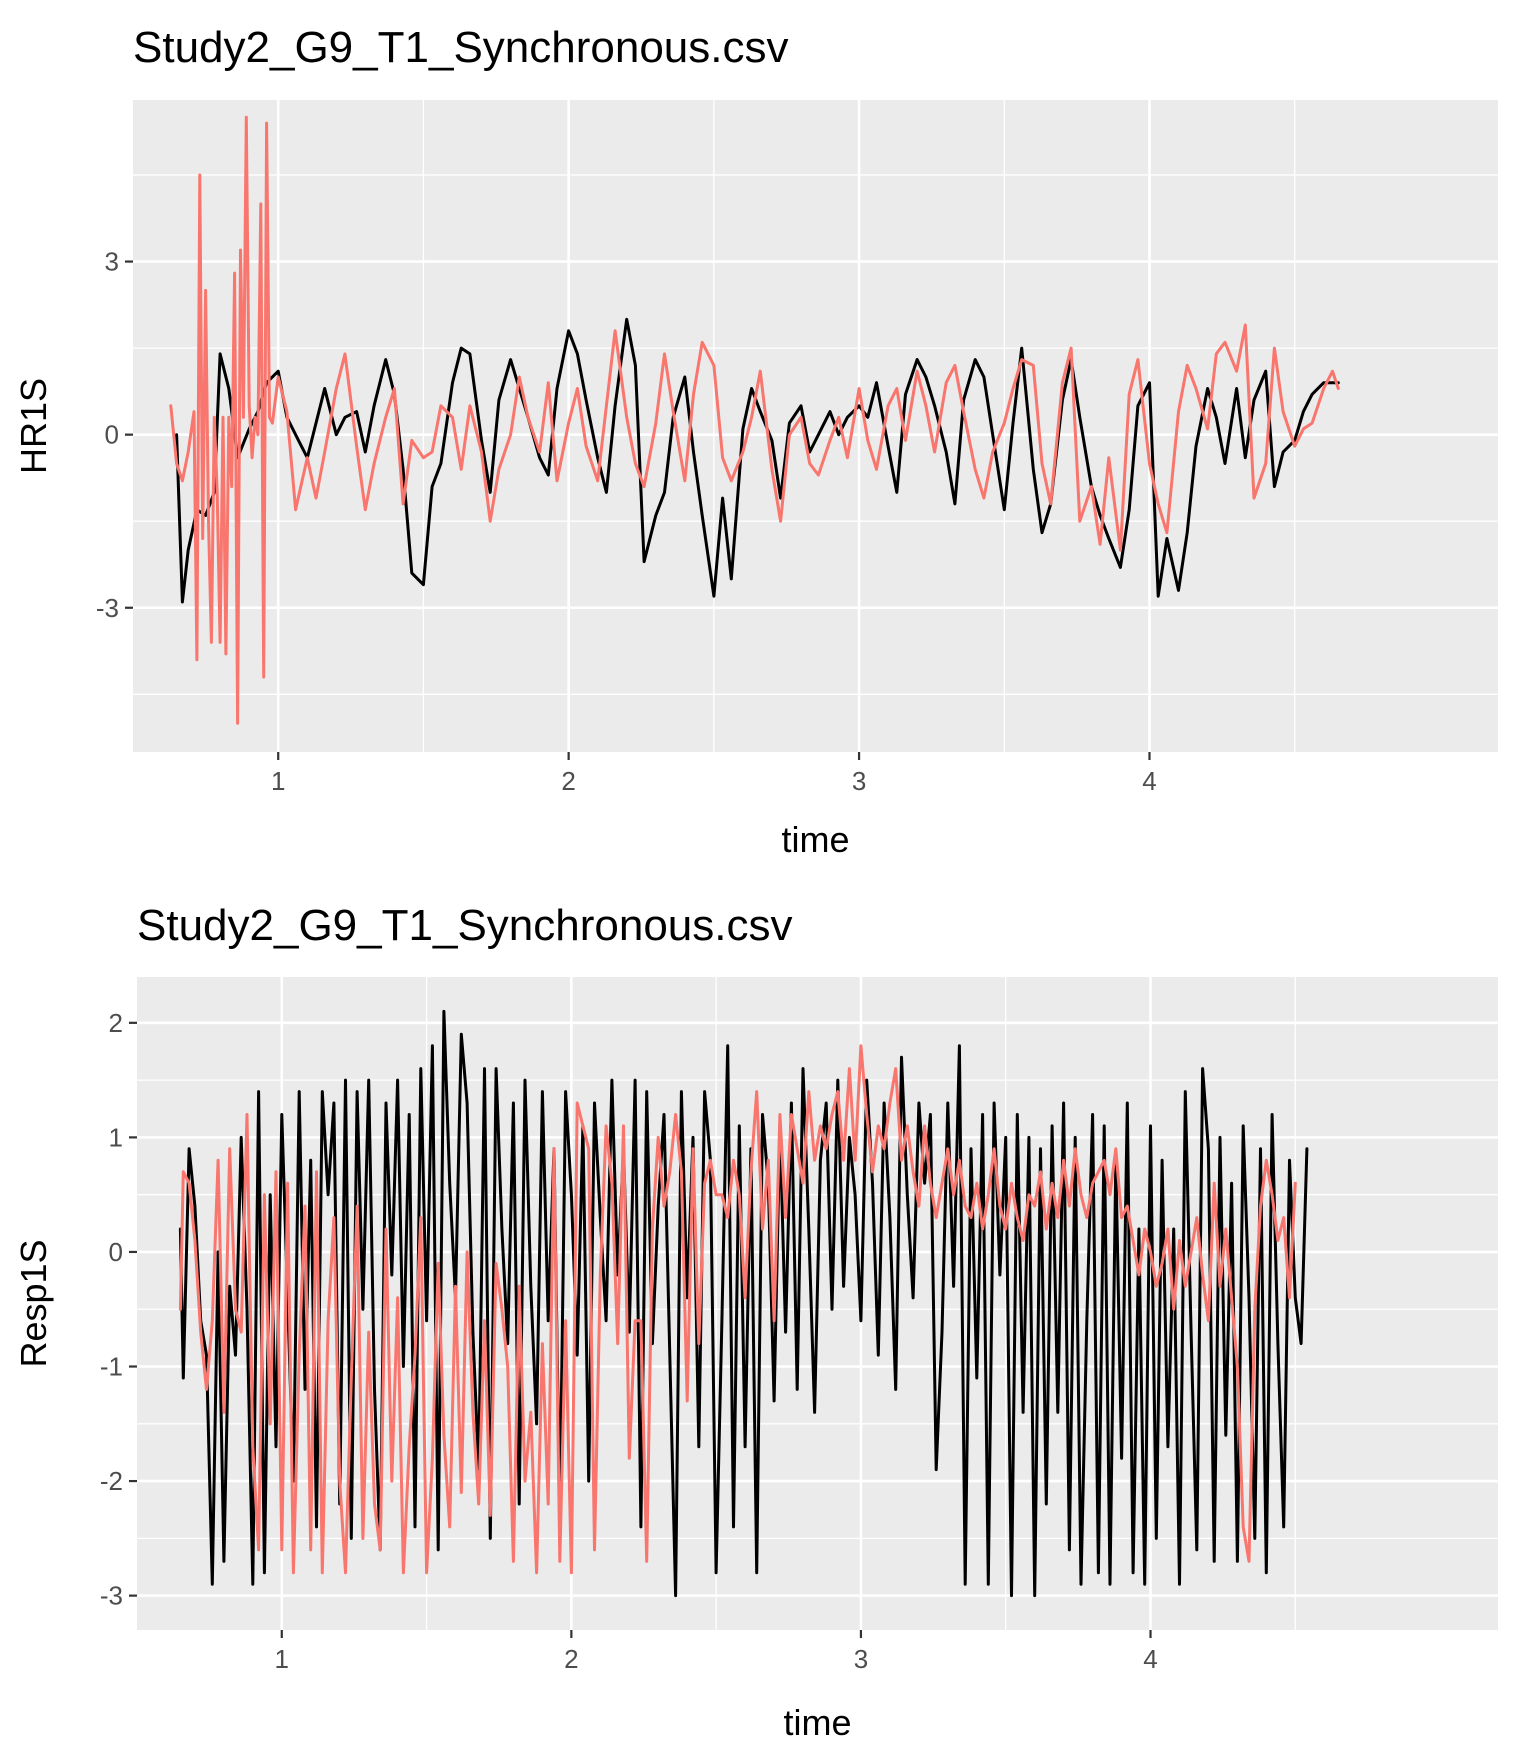  What do you see at coordinates (33, 1303) in the screenshot?
I see `y-axis-title: Resp1S` at bounding box center [33, 1303].